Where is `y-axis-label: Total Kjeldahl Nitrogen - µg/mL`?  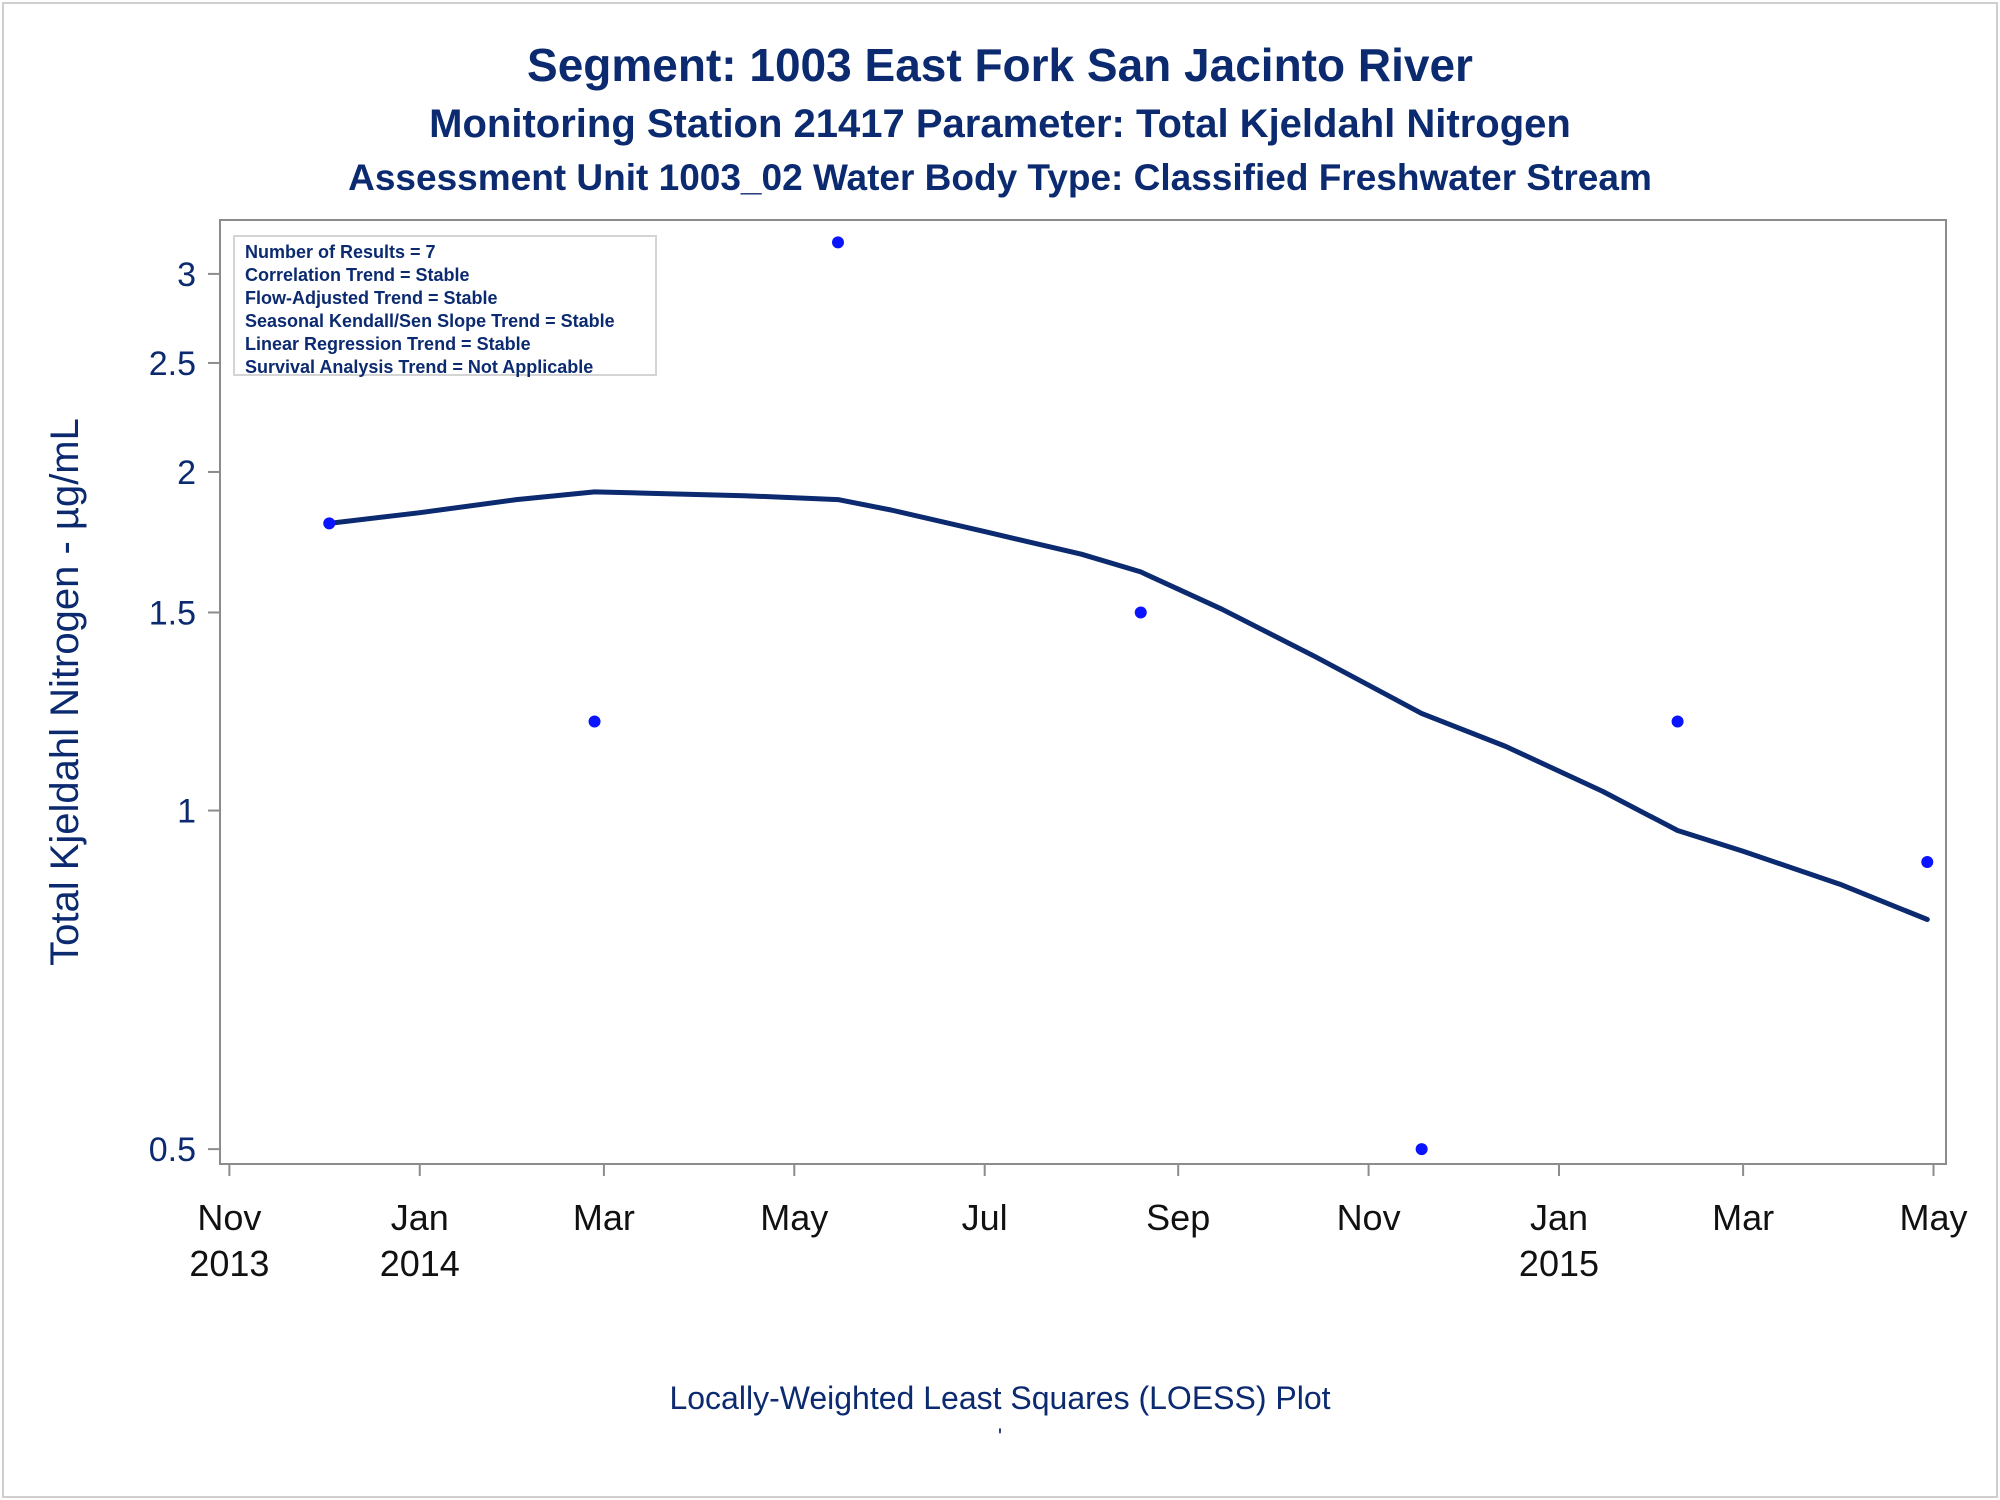 y-axis-label: Total Kjeldahl Nitrogen - µg/mL is located at coordinates (65, 692).